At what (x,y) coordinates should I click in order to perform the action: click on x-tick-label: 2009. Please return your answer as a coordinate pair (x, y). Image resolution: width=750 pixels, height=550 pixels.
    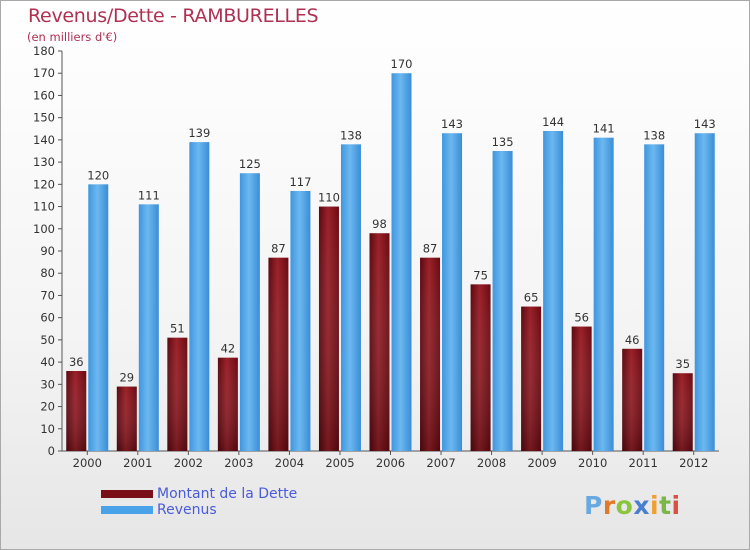
    Looking at the image, I should click on (541, 463).